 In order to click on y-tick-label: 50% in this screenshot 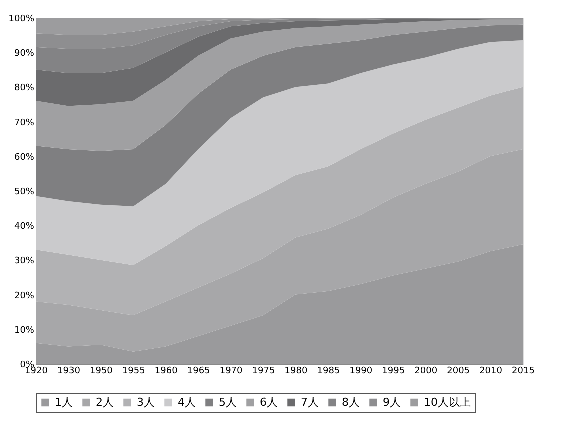, I will do `click(24, 193)`.